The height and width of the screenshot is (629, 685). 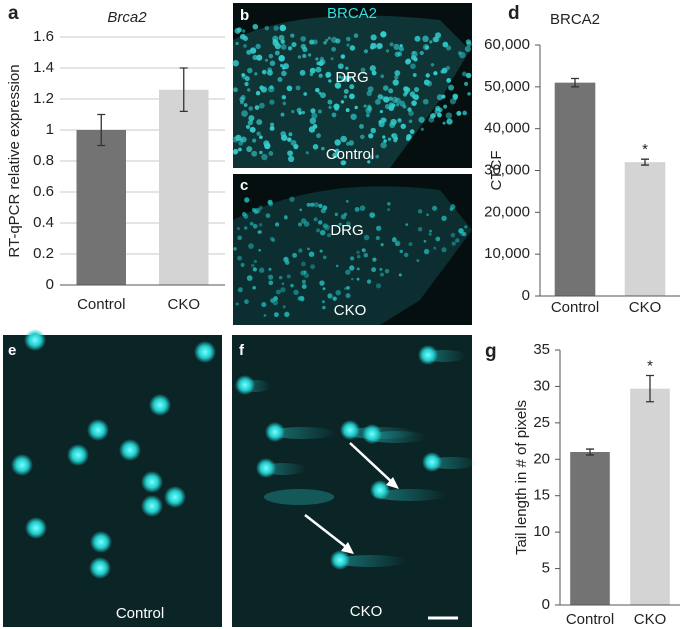 What do you see at coordinates (14, 160) in the screenshot?
I see `y-axis-label: RT-qPCR relative expression` at bounding box center [14, 160].